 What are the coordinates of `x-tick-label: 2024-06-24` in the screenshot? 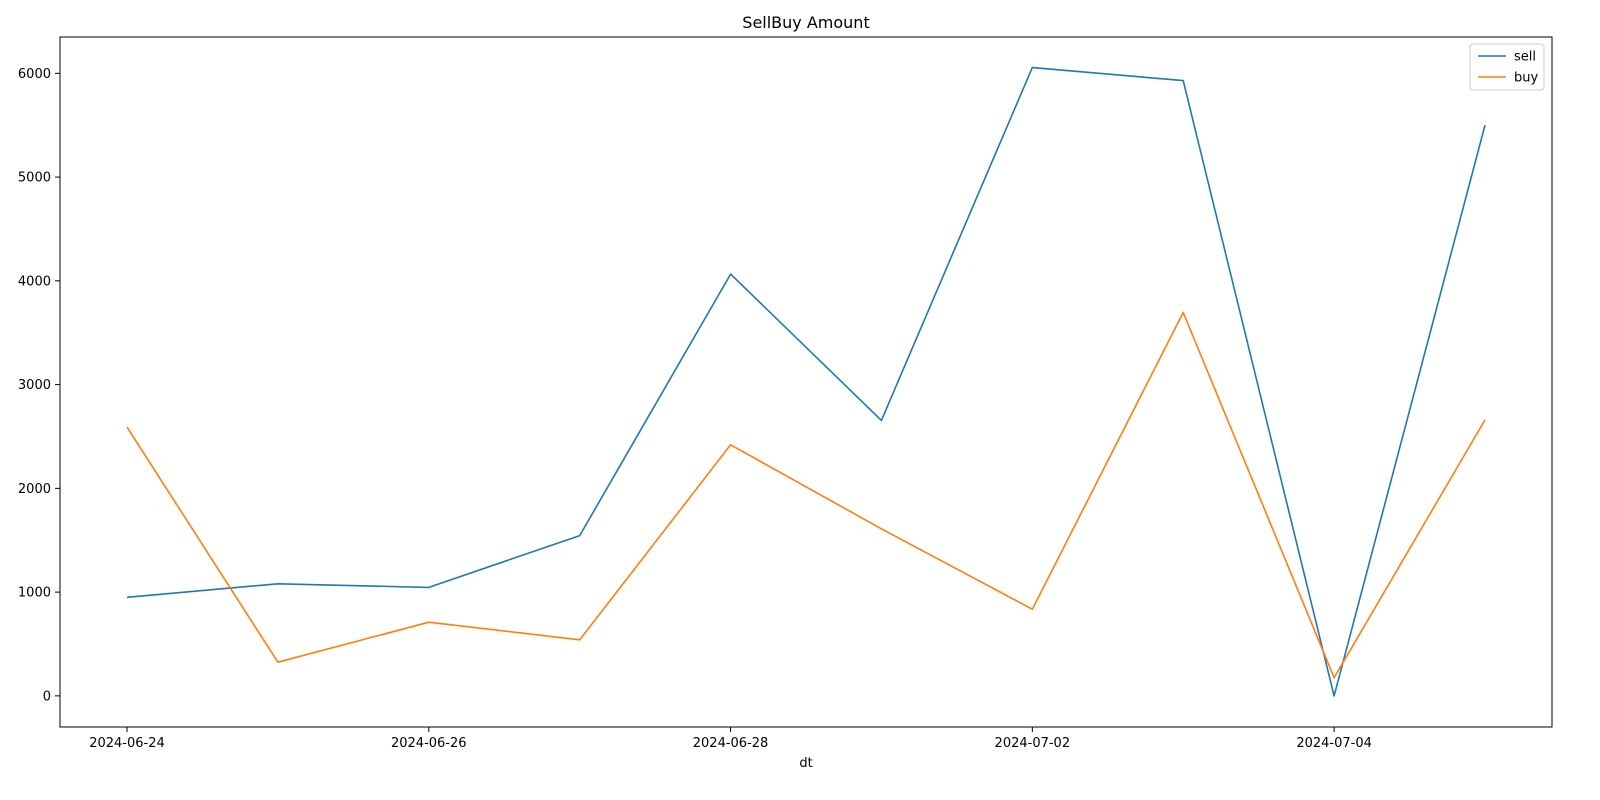 It's located at (127, 743).